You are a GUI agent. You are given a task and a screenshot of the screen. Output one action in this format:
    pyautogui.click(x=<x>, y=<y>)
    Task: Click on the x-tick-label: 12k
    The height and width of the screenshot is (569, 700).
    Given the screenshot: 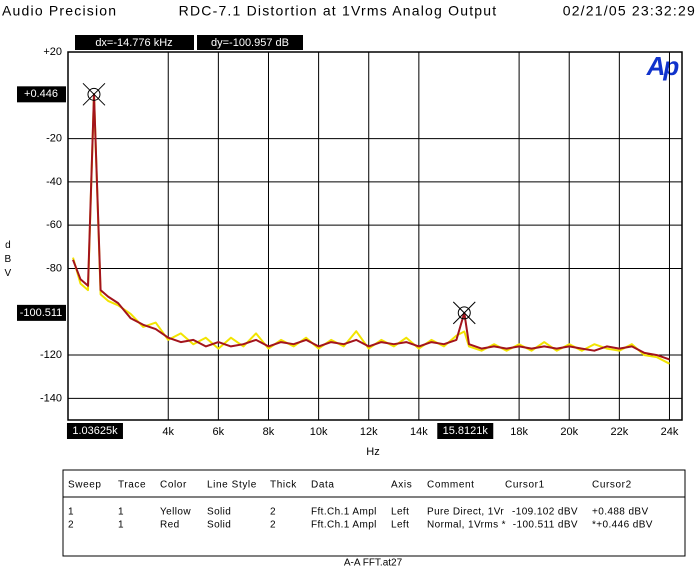 What is the action you would take?
    pyautogui.click(x=369, y=432)
    